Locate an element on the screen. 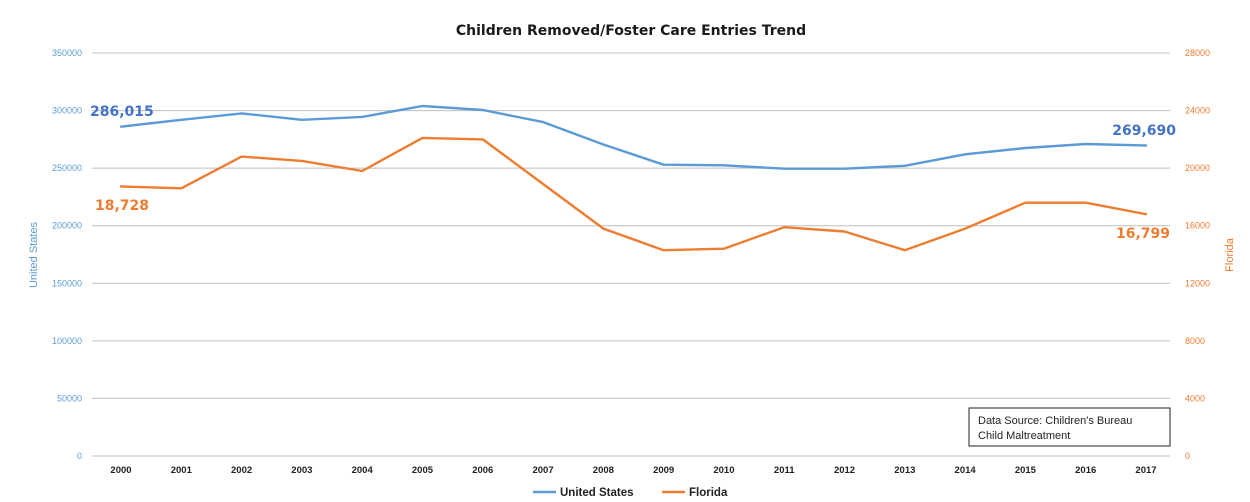  right-tick-label: 0 is located at coordinates (1187, 456).